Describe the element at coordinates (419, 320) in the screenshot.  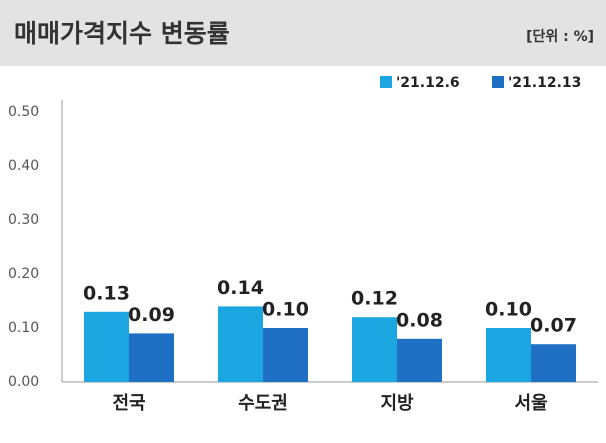
I see `value-label: 0.08` at that location.